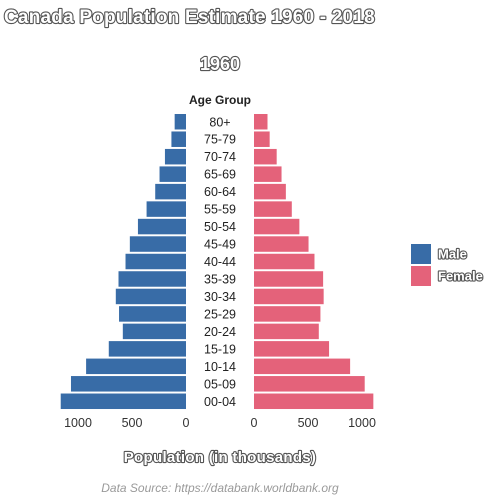 The width and height of the screenshot is (500, 500). What do you see at coordinates (308, 423) in the screenshot?
I see `female-tick-label: 500` at bounding box center [308, 423].